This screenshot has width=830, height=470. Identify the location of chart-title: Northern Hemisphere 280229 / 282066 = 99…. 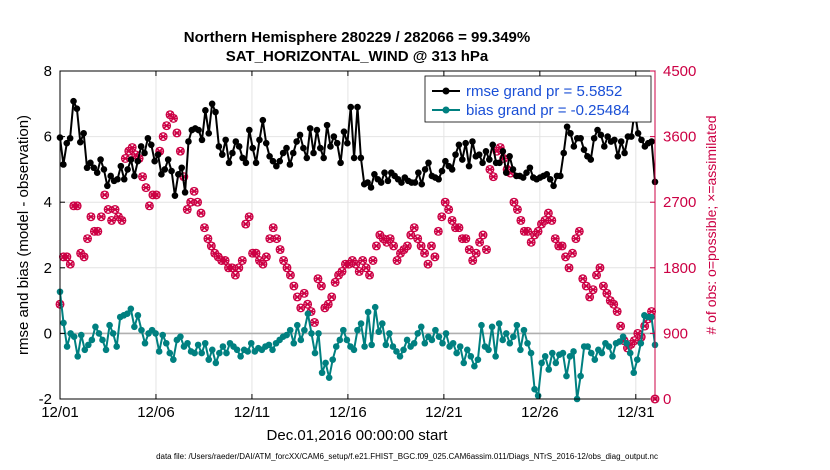
(357, 37).